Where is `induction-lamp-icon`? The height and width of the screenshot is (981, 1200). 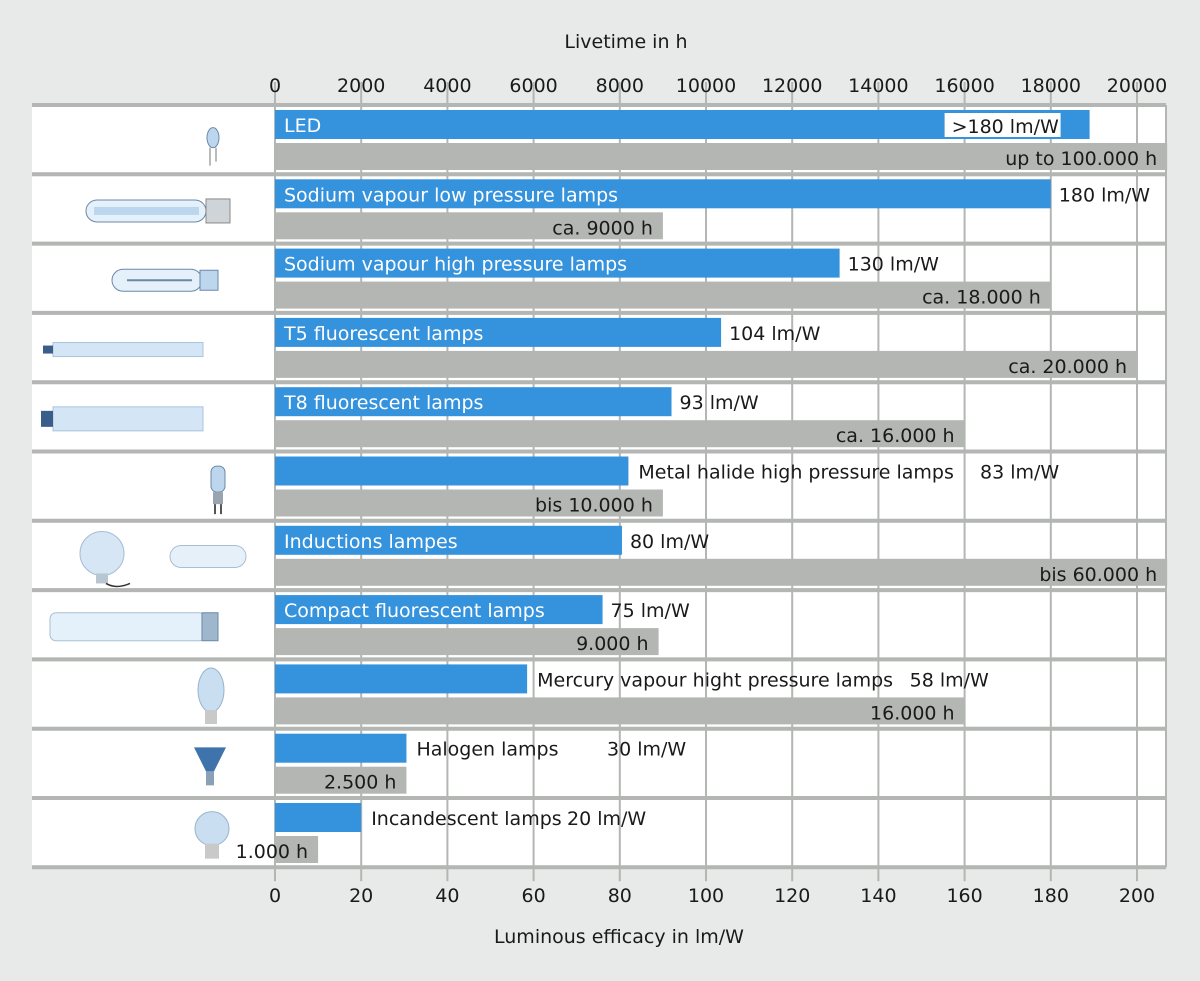
induction-lamp-icon is located at coordinates (163, 559).